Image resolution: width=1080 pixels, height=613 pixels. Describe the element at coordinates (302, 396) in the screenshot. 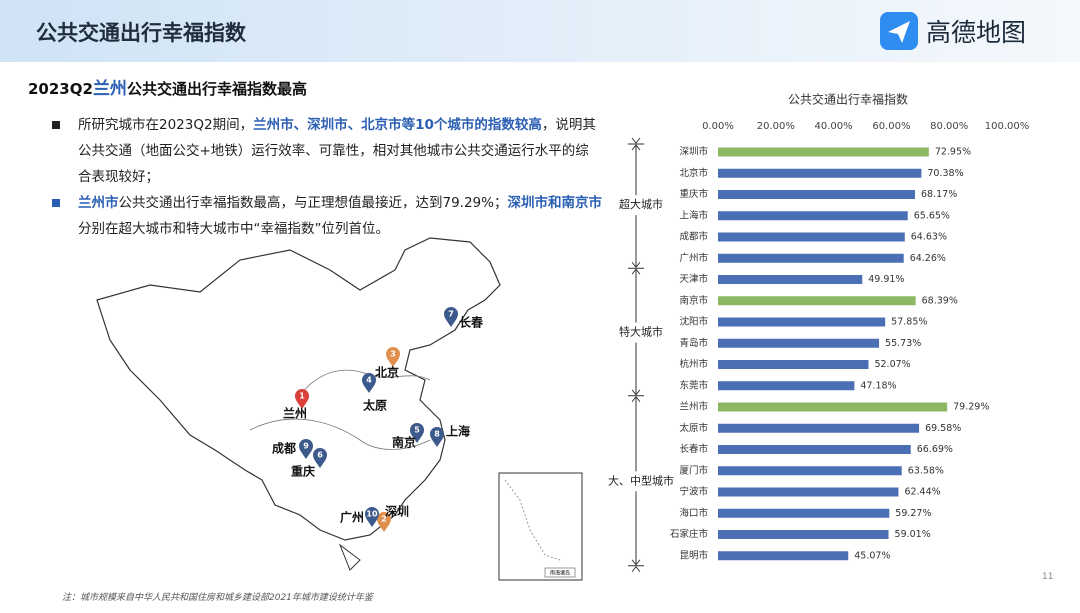

I see `city-rank: 1` at that location.